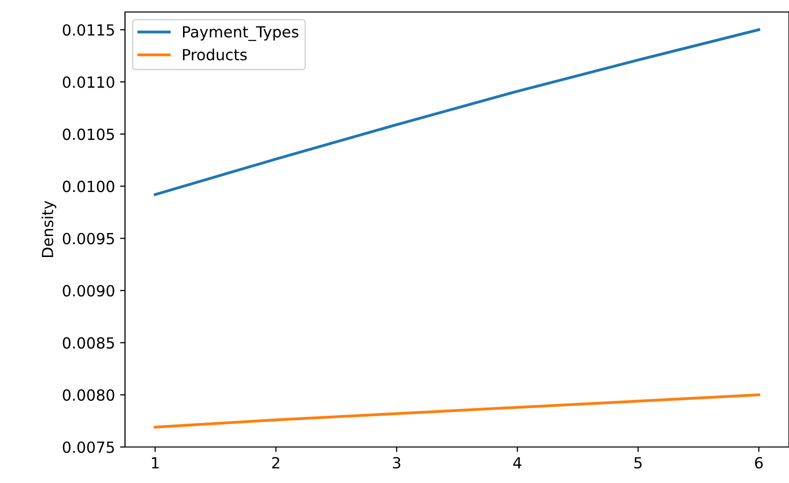 The image size is (789, 483). I want to click on x-tick-label: 5, so click(638, 463).